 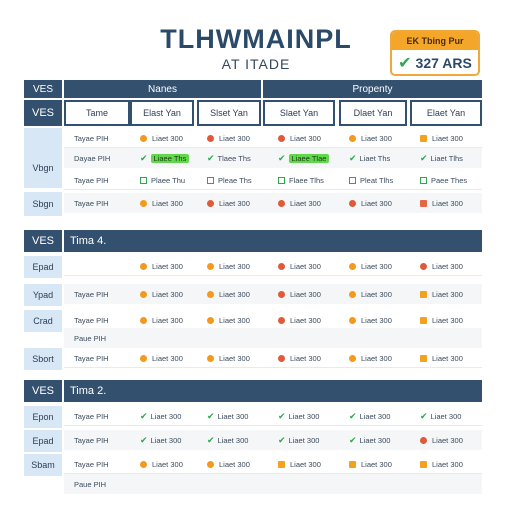 What do you see at coordinates (369, 158) in the screenshot?
I see `table-cell: ✔ Liaet Ths` at bounding box center [369, 158].